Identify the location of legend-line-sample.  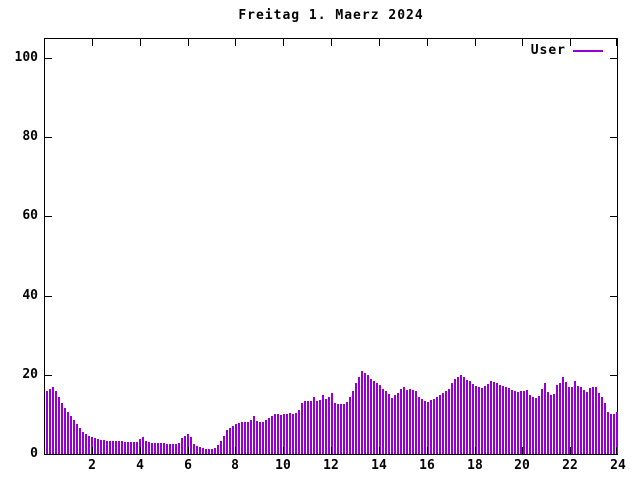
(588, 51).